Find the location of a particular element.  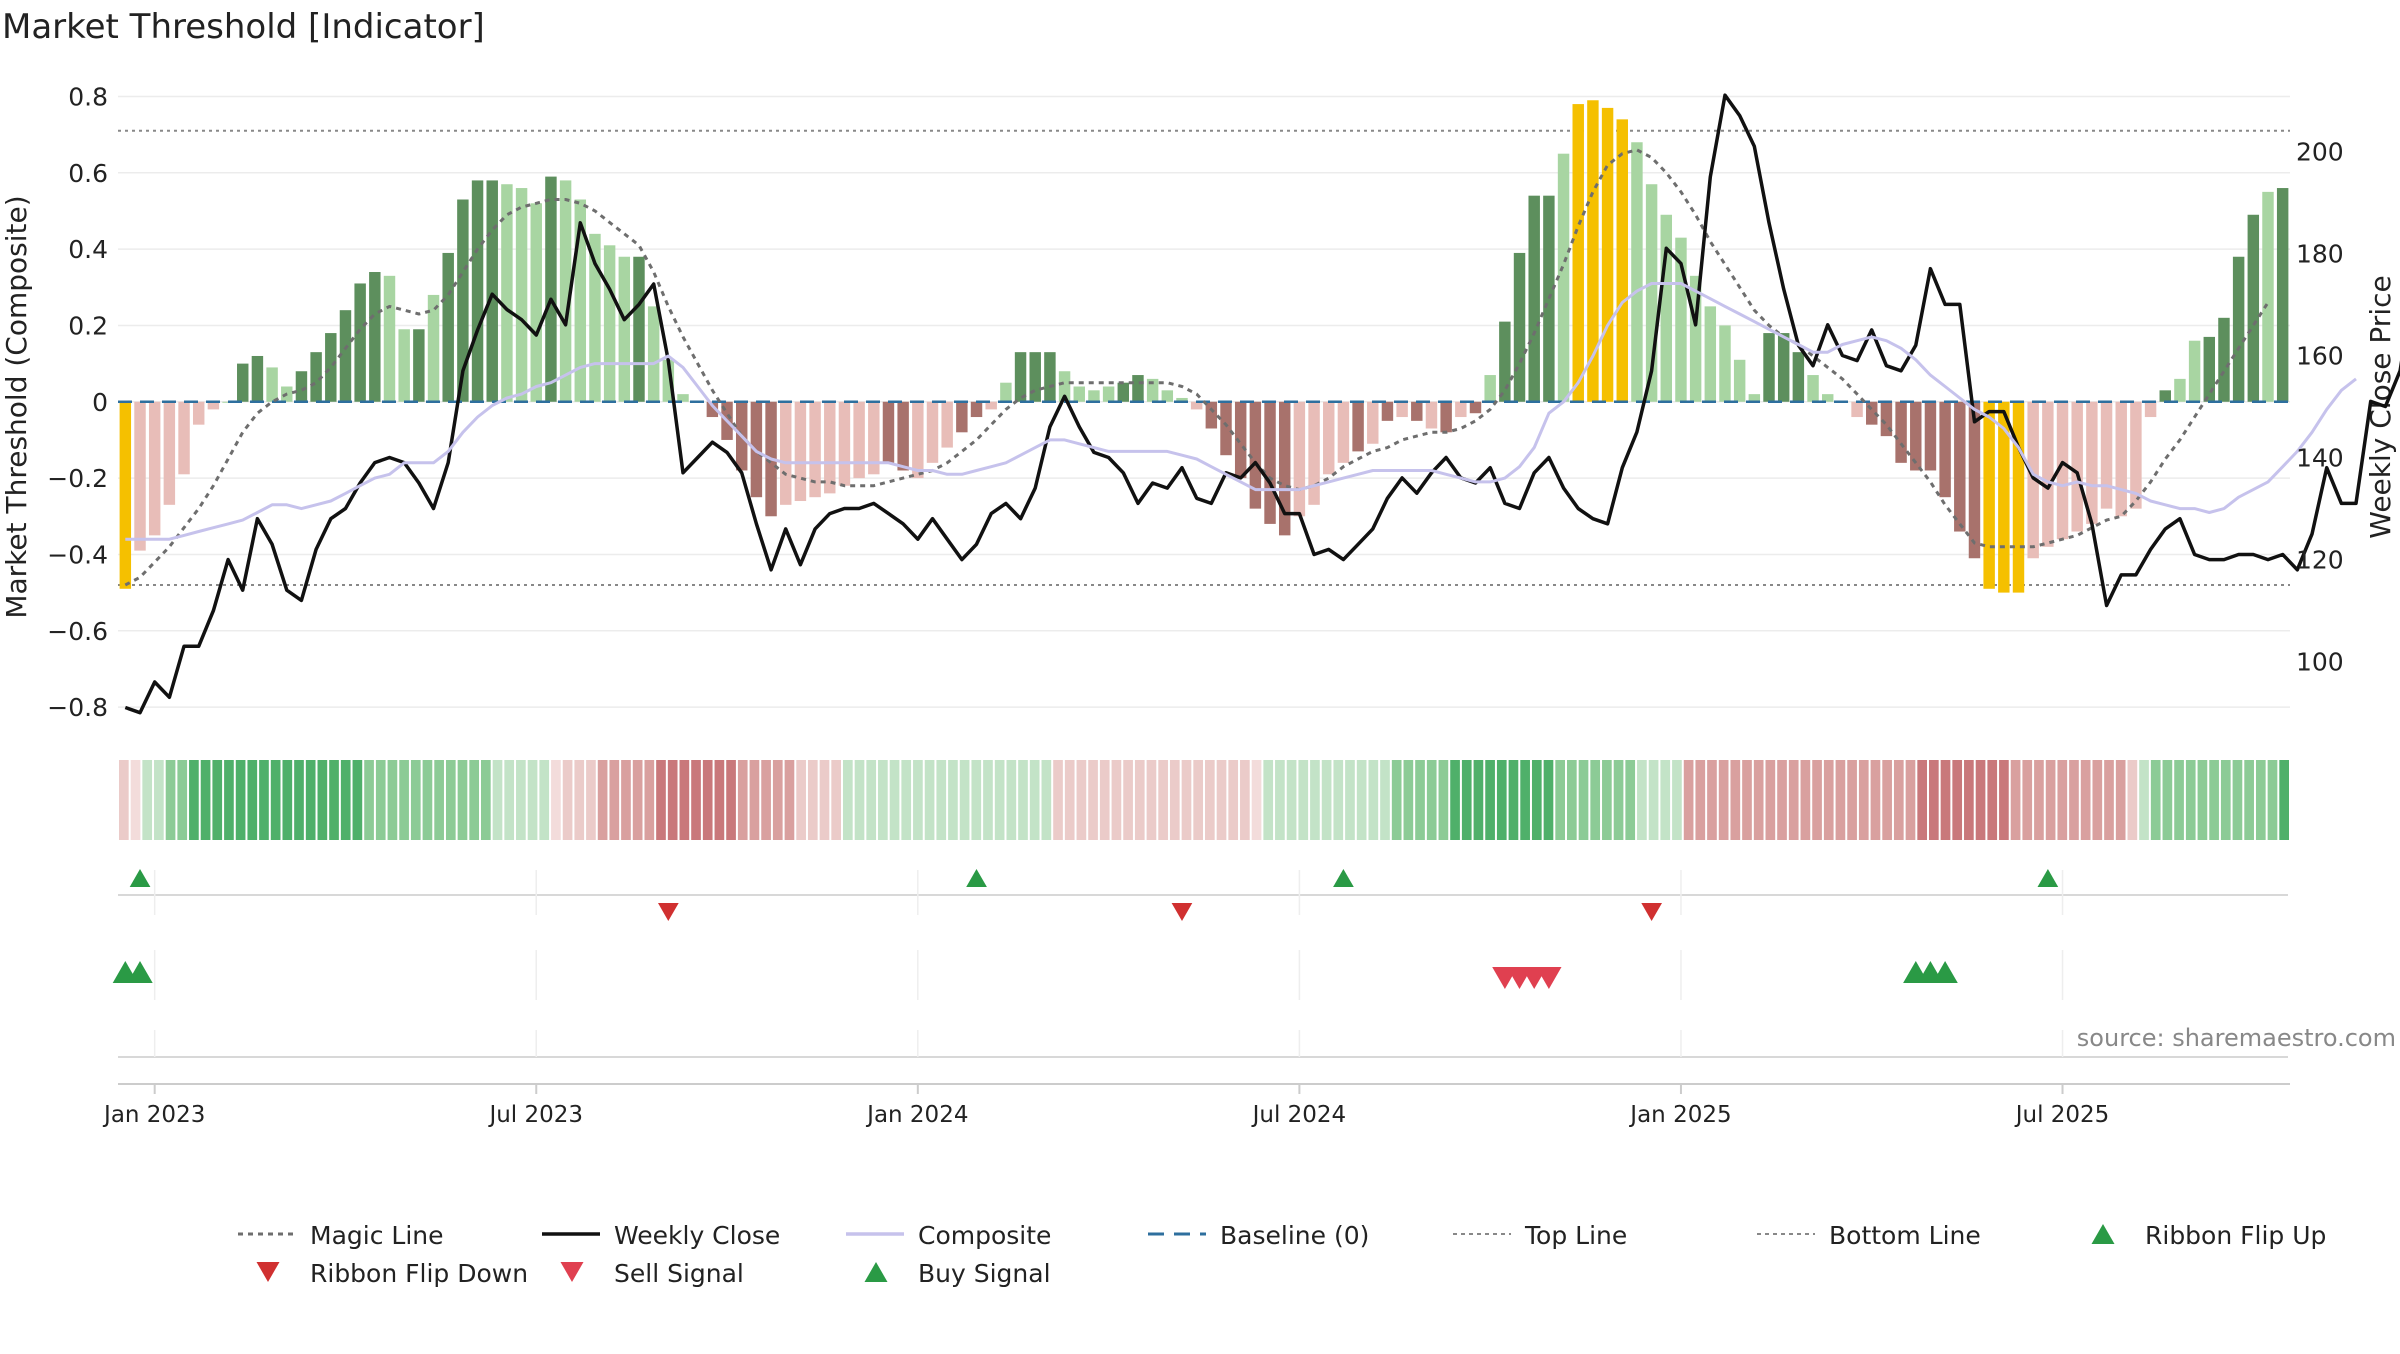

legend-item: Ribbon Flip Down is located at coordinates (392, 1273).